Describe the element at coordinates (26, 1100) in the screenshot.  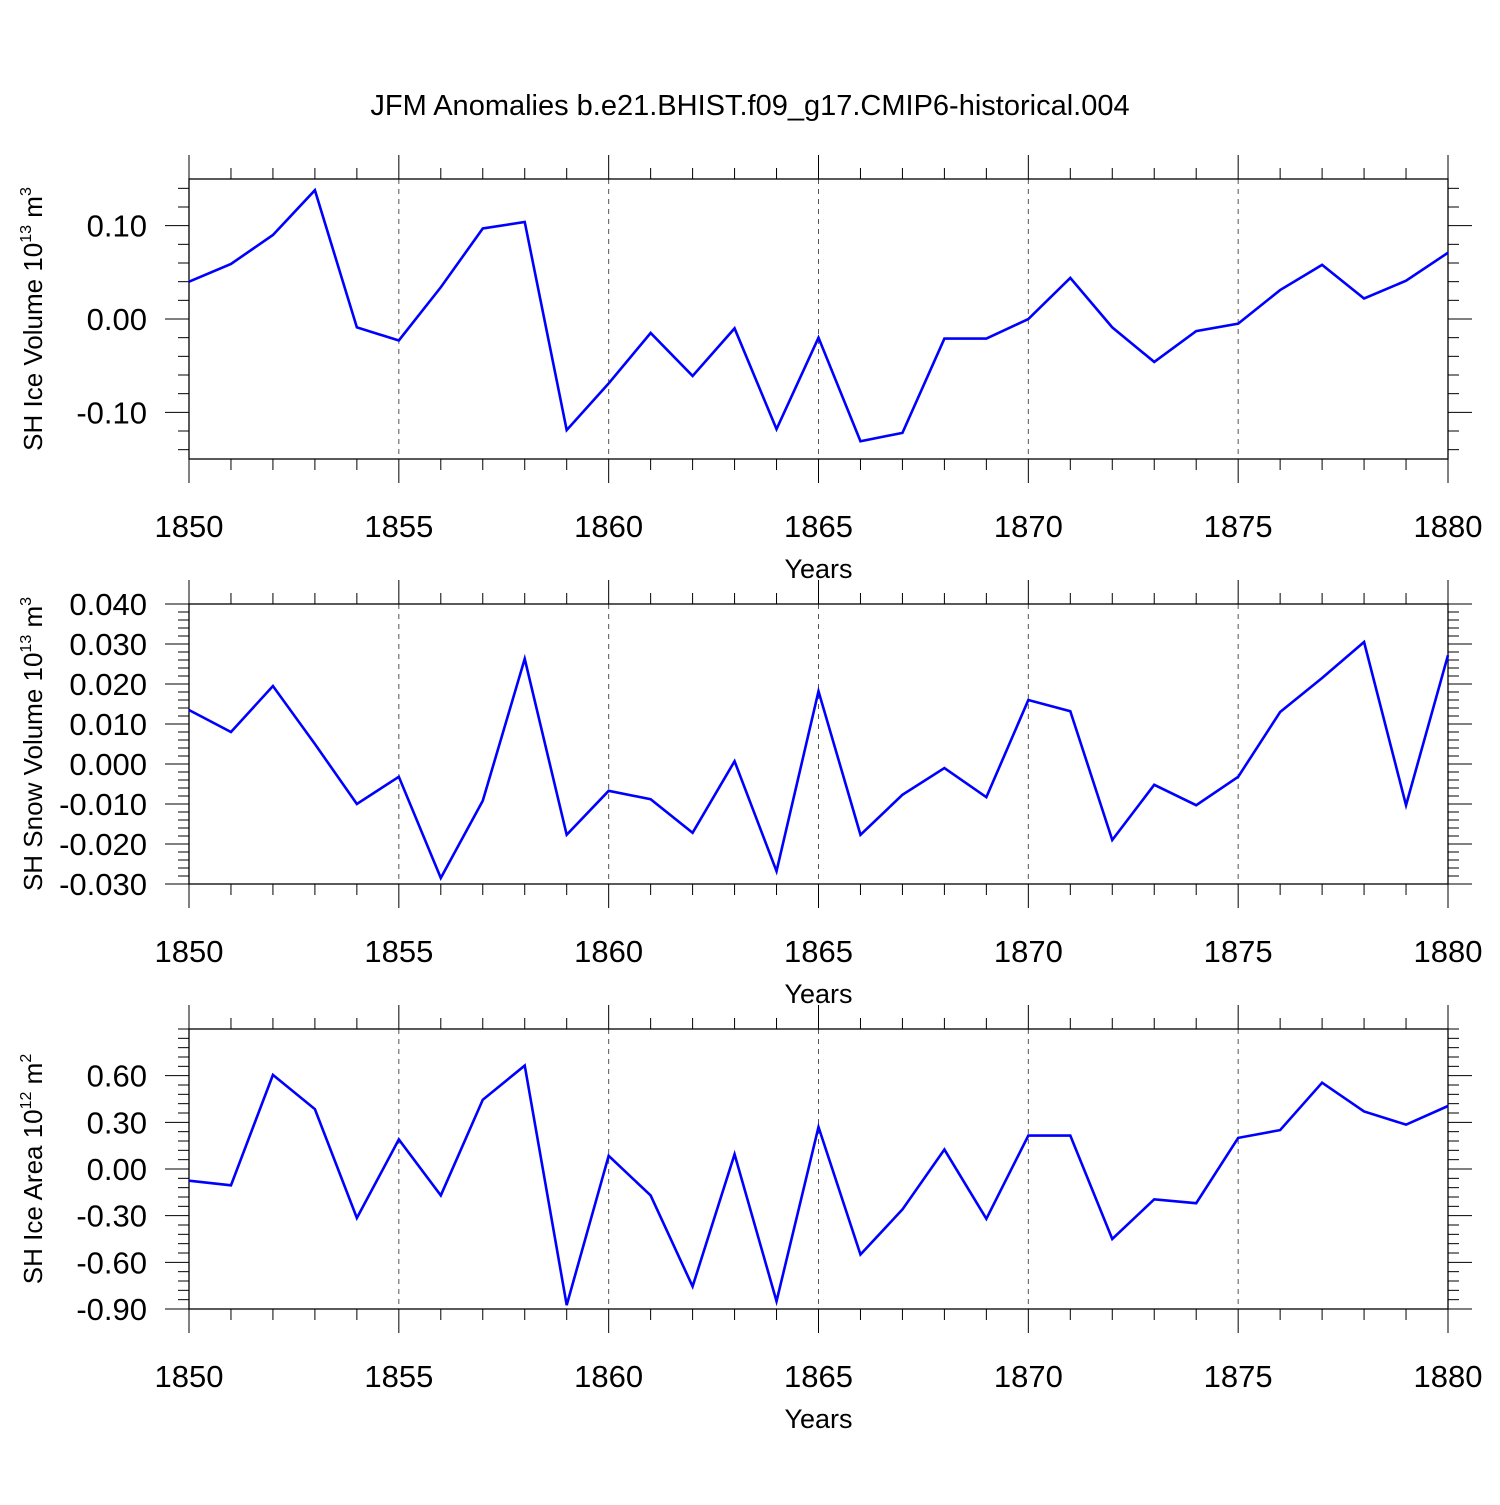
I see `y-axis-title-exponent: 12` at that location.